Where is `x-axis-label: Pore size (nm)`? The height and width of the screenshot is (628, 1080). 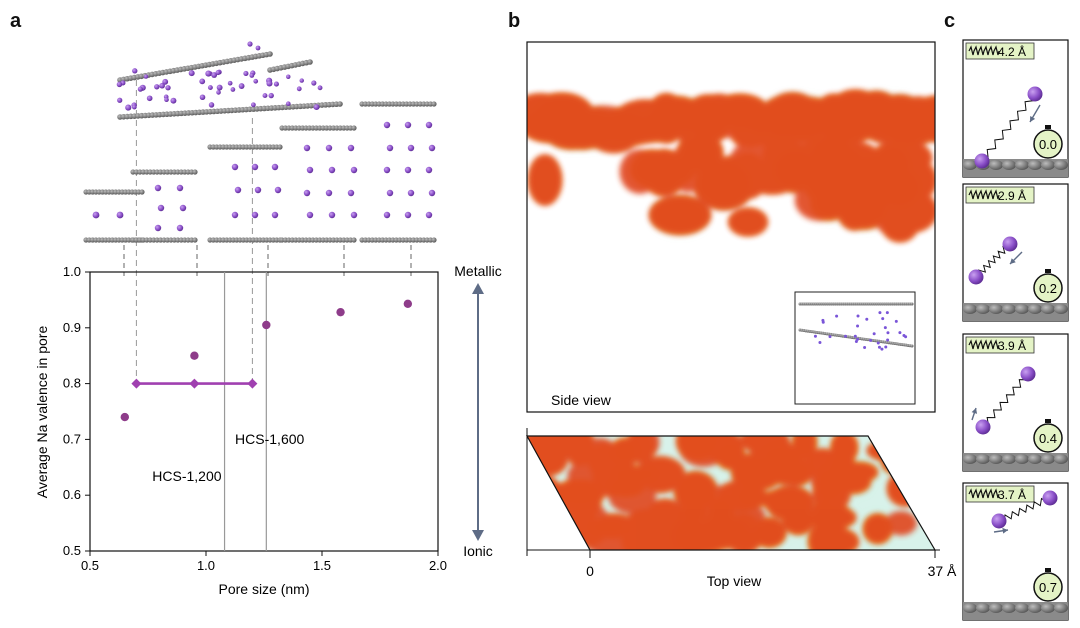
x-axis-label: Pore size (nm) is located at coordinates (263, 589).